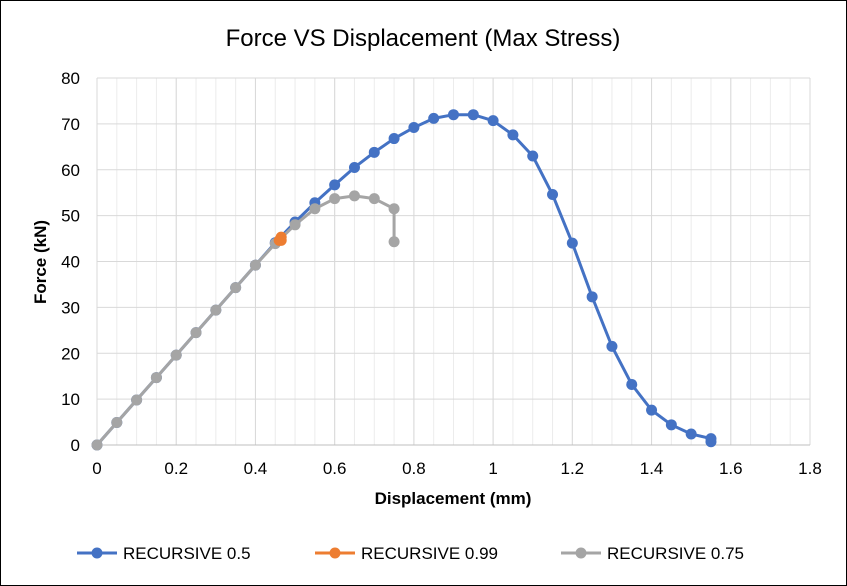  I want to click on x-tick-label: 1.4, so click(652, 468).